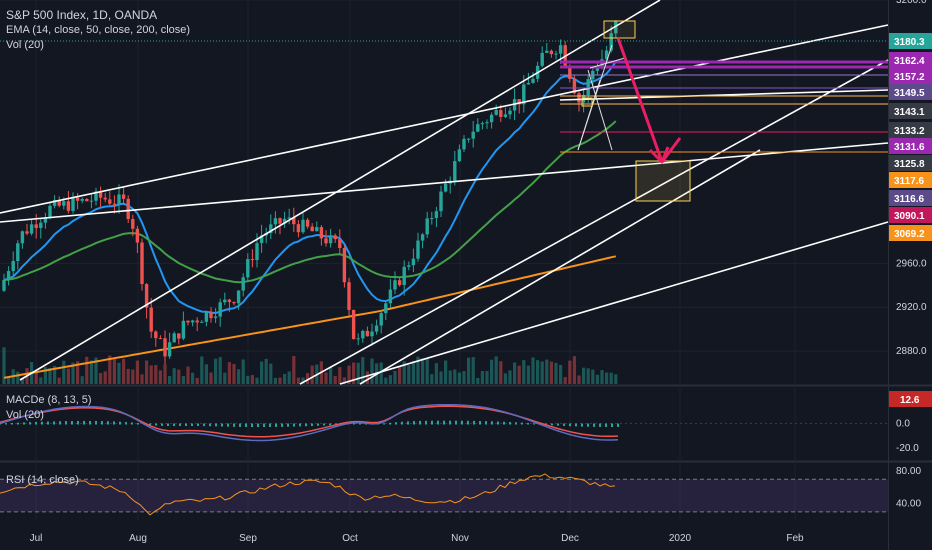 The height and width of the screenshot is (550, 932). Describe the element at coordinates (49, 408) in the screenshot. I see `macd-legend: MACDe (8, 13, 5) Vol (20)` at that location.